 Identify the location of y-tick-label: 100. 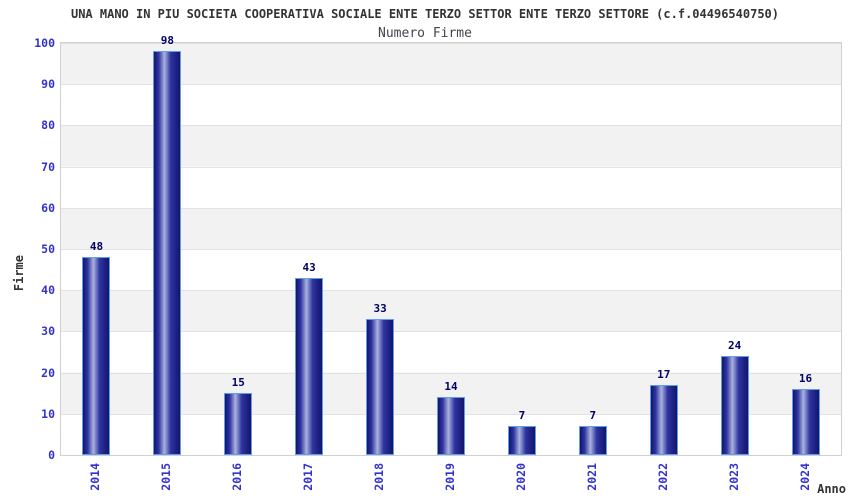
(44, 43).